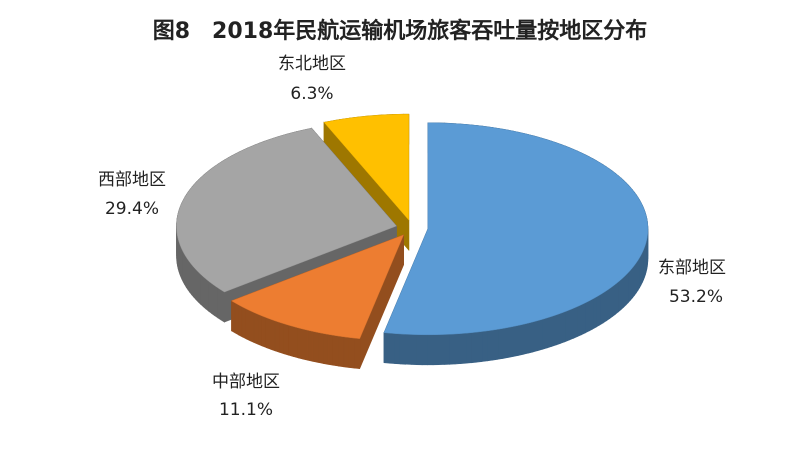 The image size is (800, 454). Describe the element at coordinates (696, 297) in the screenshot. I see `value-label: 53.2%` at that location.